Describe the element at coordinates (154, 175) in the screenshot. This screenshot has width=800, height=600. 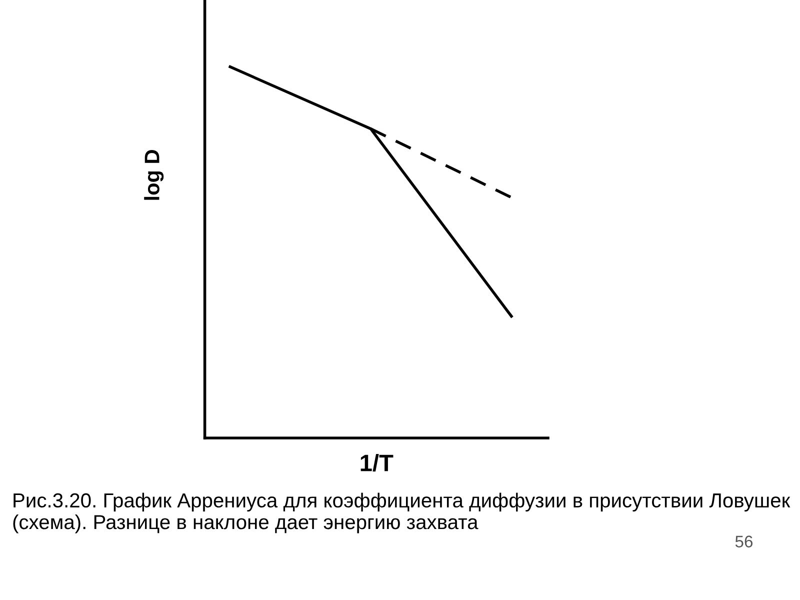
I see `y-axis-title: log D` at that location.